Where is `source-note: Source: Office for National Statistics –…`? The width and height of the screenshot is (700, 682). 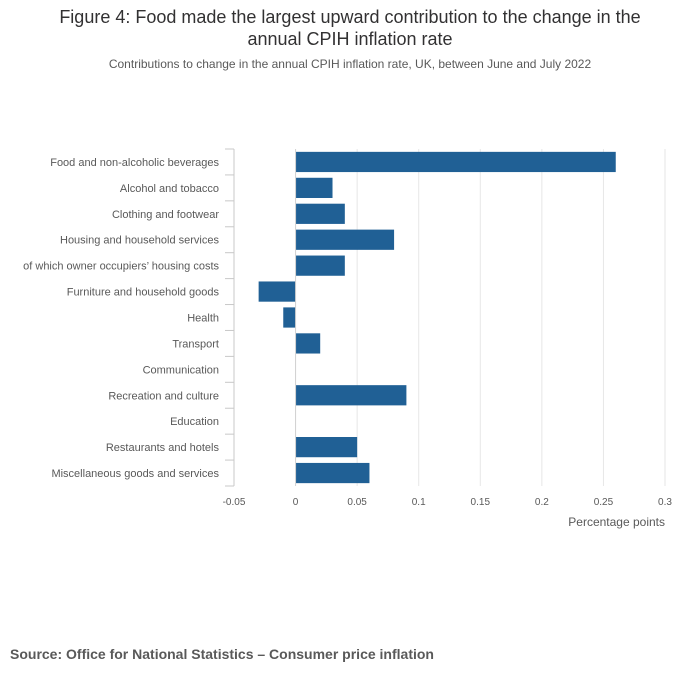 source-note: Source: Office for National Statistics –… is located at coordinates (222, 654).